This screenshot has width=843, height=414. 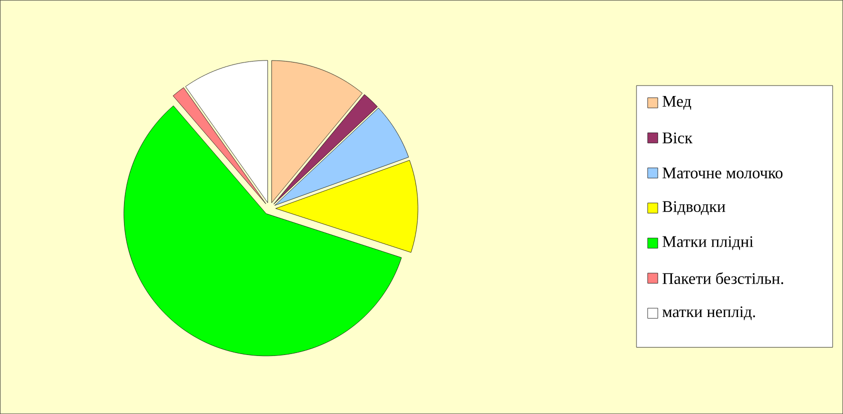 What do you see at coordinates (677, 103) in the screenshot?
I see `legend-label: Мед` at bounding box center [677, 103].